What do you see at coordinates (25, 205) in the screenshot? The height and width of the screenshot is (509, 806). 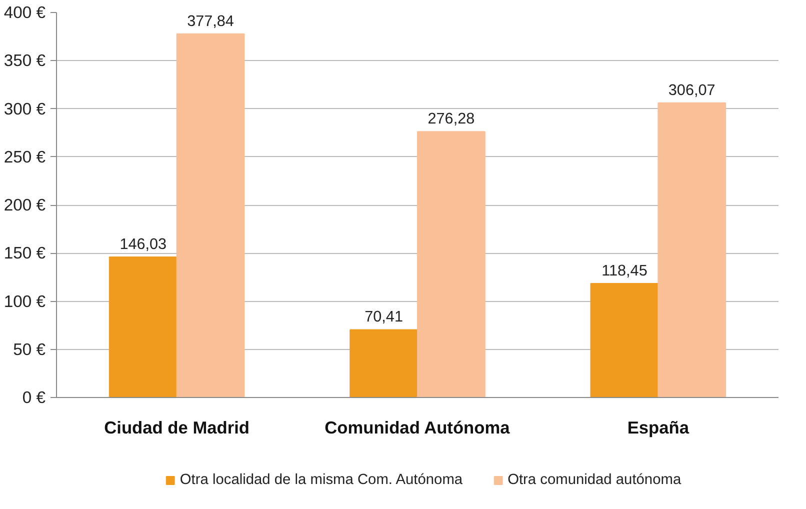 I see `y-tick-label: 200 €` at bounding box center [25, 205].